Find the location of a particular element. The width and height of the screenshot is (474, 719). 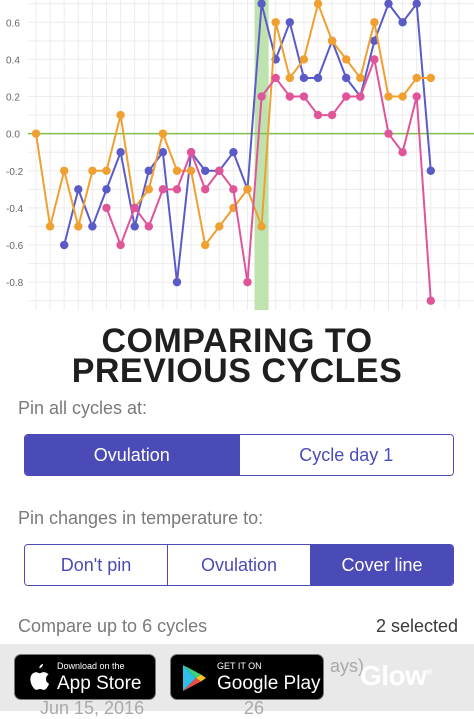

headline-line-2: PREVIOUS CYCLES is located at coordinates (237, 371).